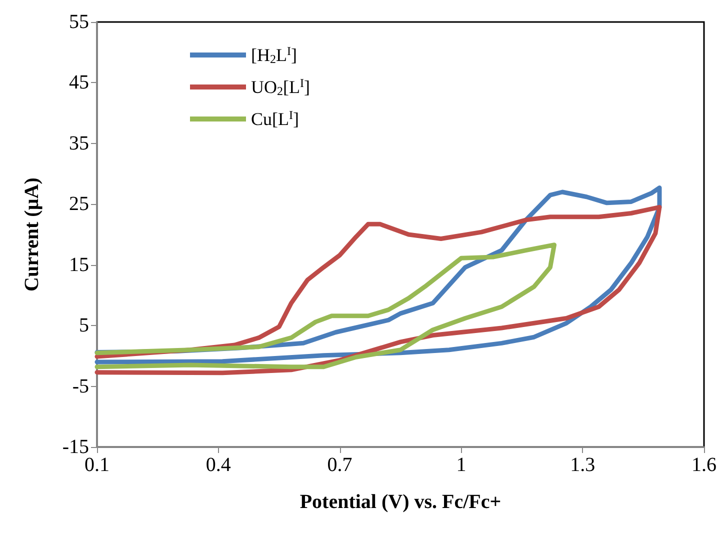 This screenshot has width=722, height=533. Describe the element at coordinates (32, 235) in the screenshot. I see `y-axis-title: Current (µA)` at that location.